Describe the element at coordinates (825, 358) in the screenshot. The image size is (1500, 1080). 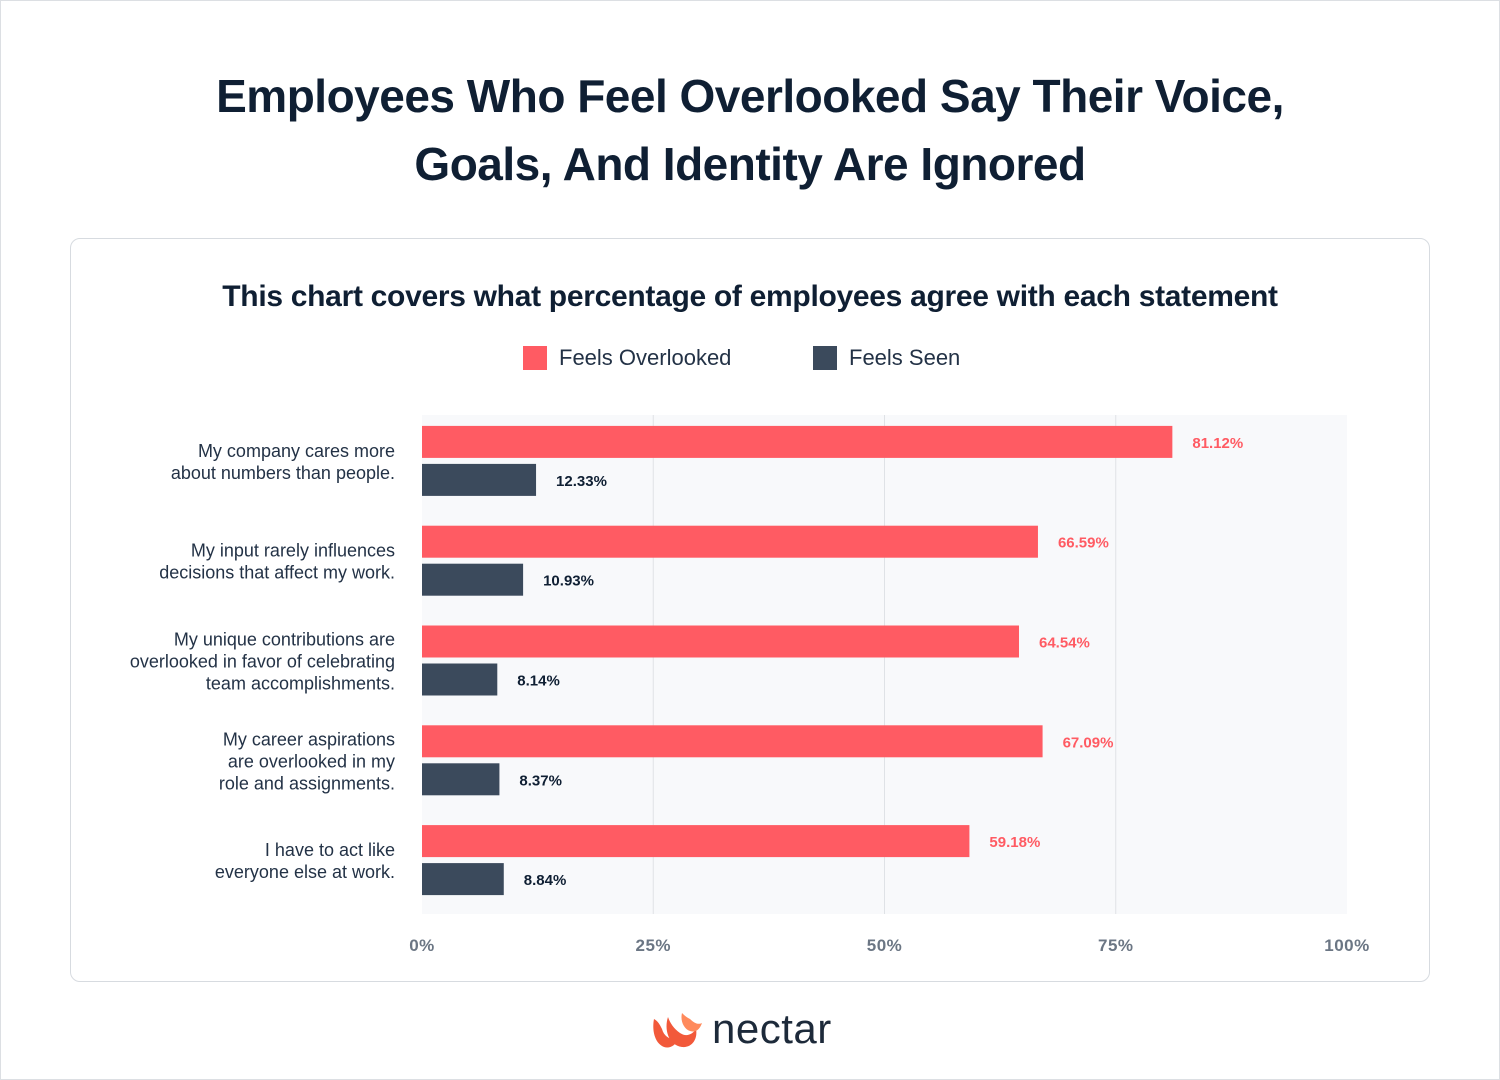
I see `legend-swatch-feels-seen` at that location.